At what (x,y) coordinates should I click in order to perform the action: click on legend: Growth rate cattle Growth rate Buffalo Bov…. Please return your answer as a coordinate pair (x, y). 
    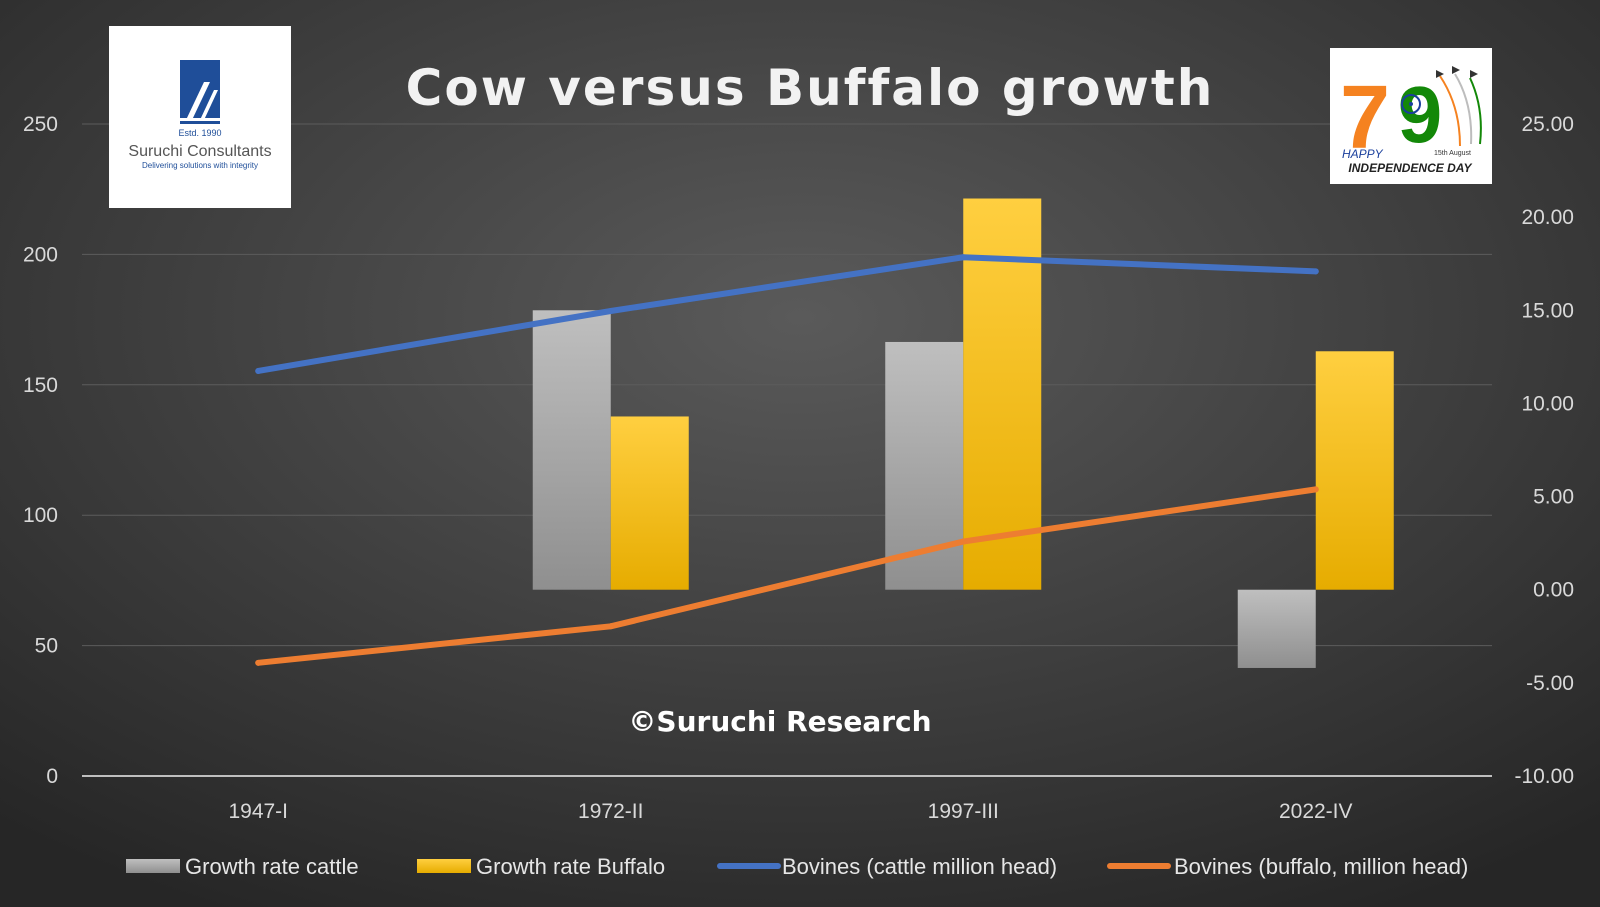
    Looking at the image, I should click on (797, 866).